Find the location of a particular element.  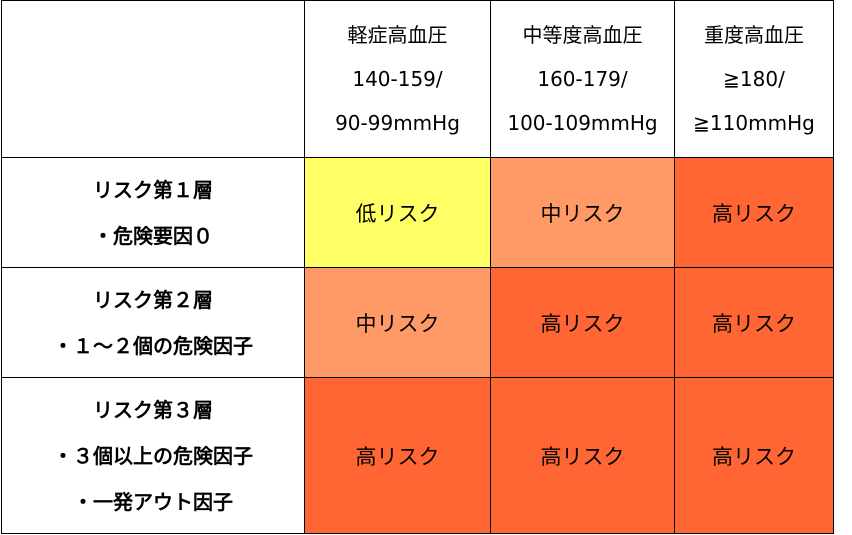

column-header-moderate: 中等度高血圧 160-179/ 100-109mmHg is located at coordinates (582, 79).